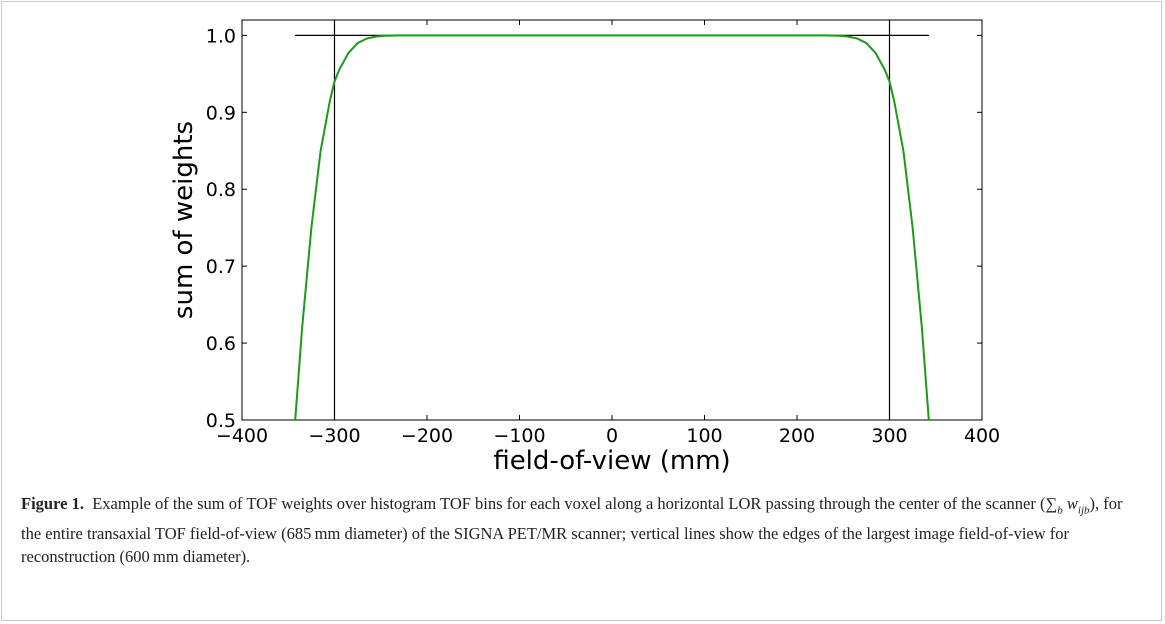  Describe the element at coordinates (611, 461) in the screenshot. I see `x-axis-label: field-of-view (mm)` at that location.